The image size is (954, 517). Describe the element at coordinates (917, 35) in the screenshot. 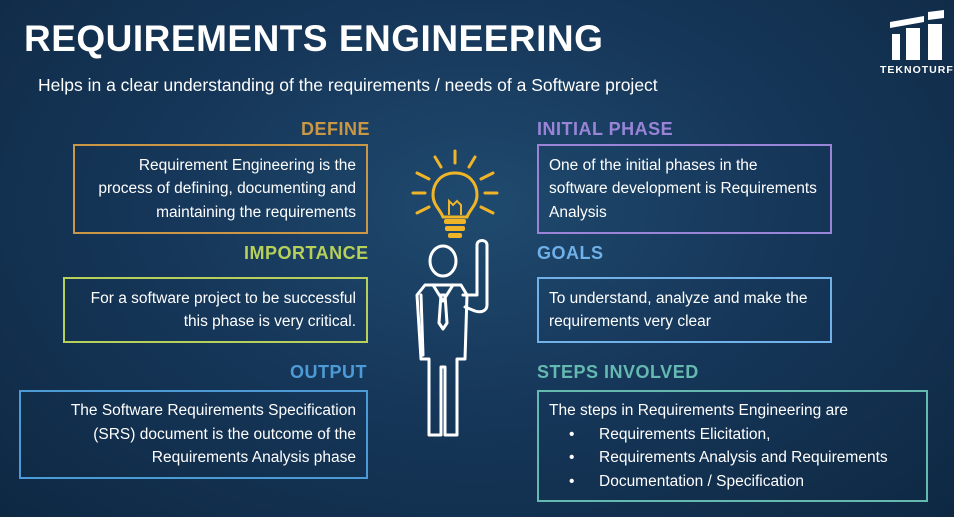

I see `teknoturf-logo-icon` at that location.